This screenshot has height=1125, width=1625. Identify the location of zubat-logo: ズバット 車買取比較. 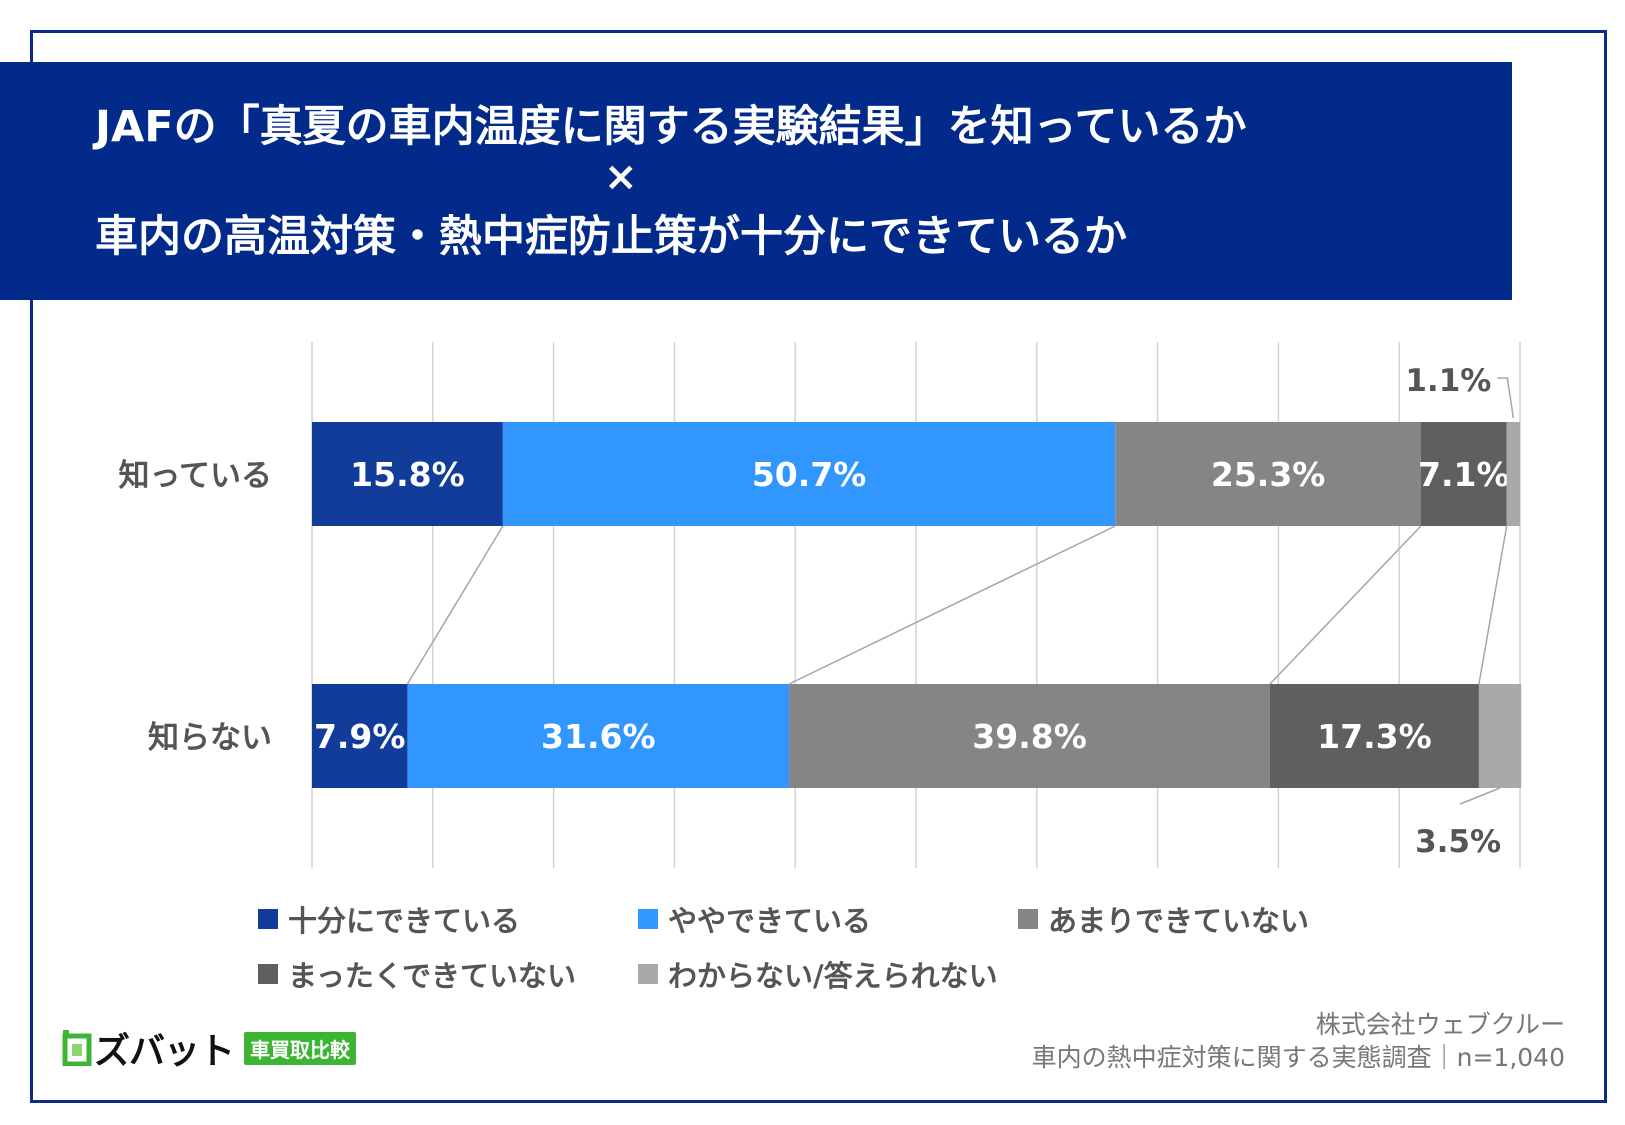
(209, 1048).